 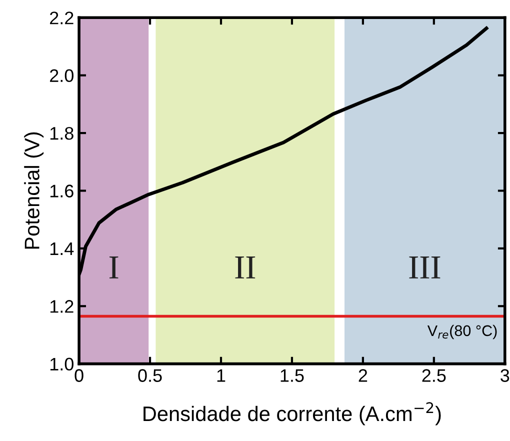 I want to click on x-tick-label: 0, so click(x=79, y=375).